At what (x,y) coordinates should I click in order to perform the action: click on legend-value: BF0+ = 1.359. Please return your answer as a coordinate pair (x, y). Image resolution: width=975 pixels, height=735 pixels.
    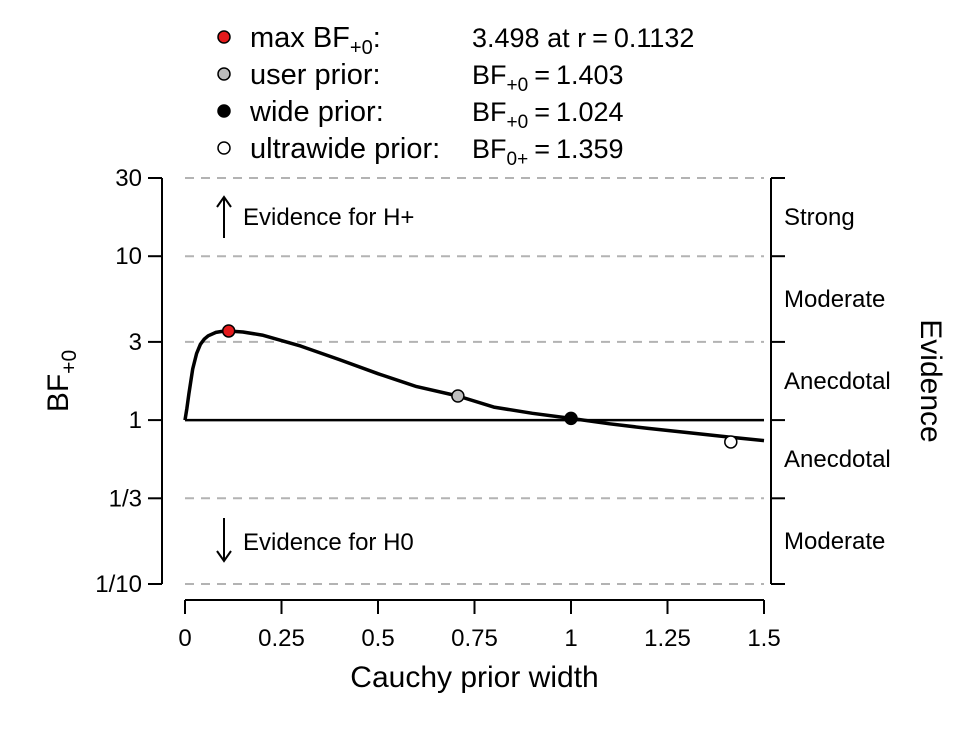
    Looking at the image, I should click on (548, 152).